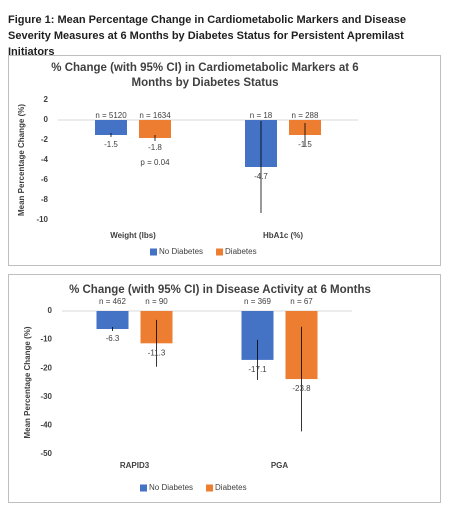 The height and width of the screenshot is (520, 449). I want to click on n-label: n = 369, so click(257, 301).